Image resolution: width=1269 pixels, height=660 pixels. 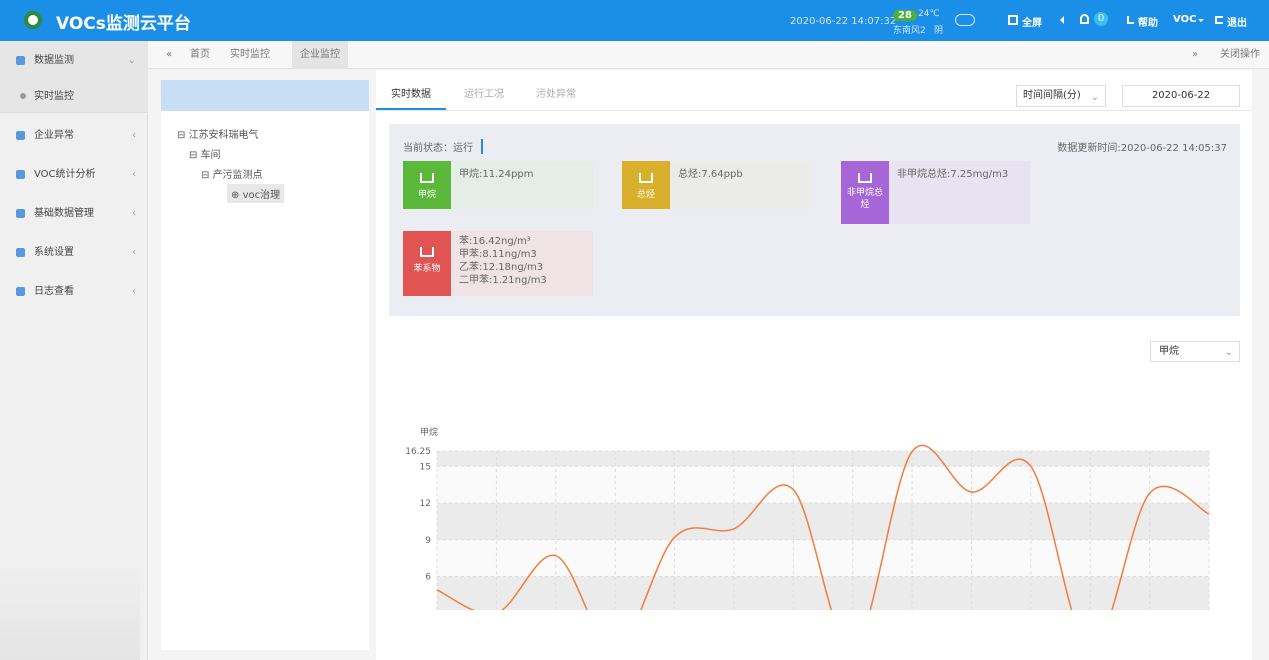 What do you see at coordinates (123, 21) in the screenshot?
I see `app-title: VOCs监测云平台` at bounding box center [123, 21].